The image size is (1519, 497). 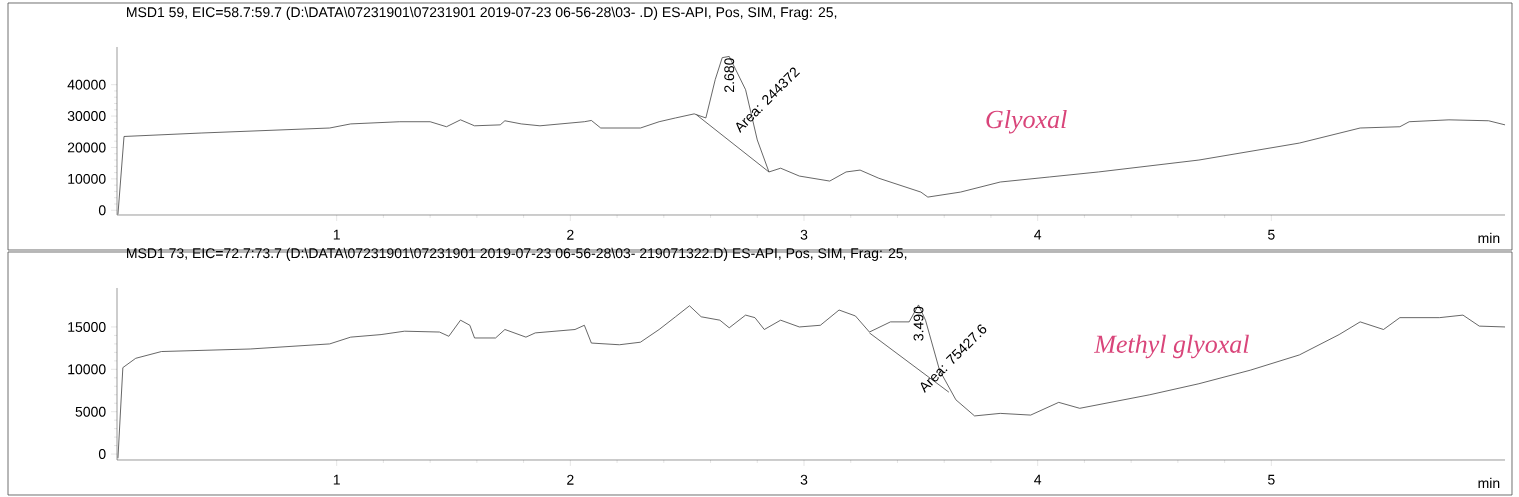 What do you see at coordinates (90, 411) in the screenshot?
I see `y-tick-label: 5000` at bounding box center [90, 411].